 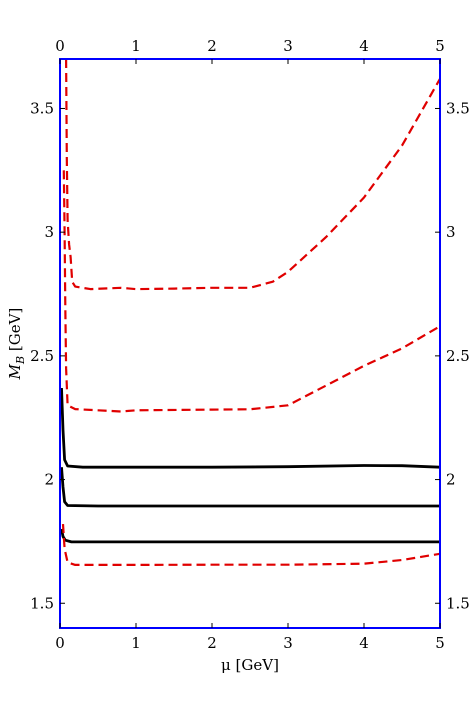 What do you see at coordinates (212, 643) in the screenshot?
I see `x-tick-label-bottom: 2` at bounding box center [212, 643].